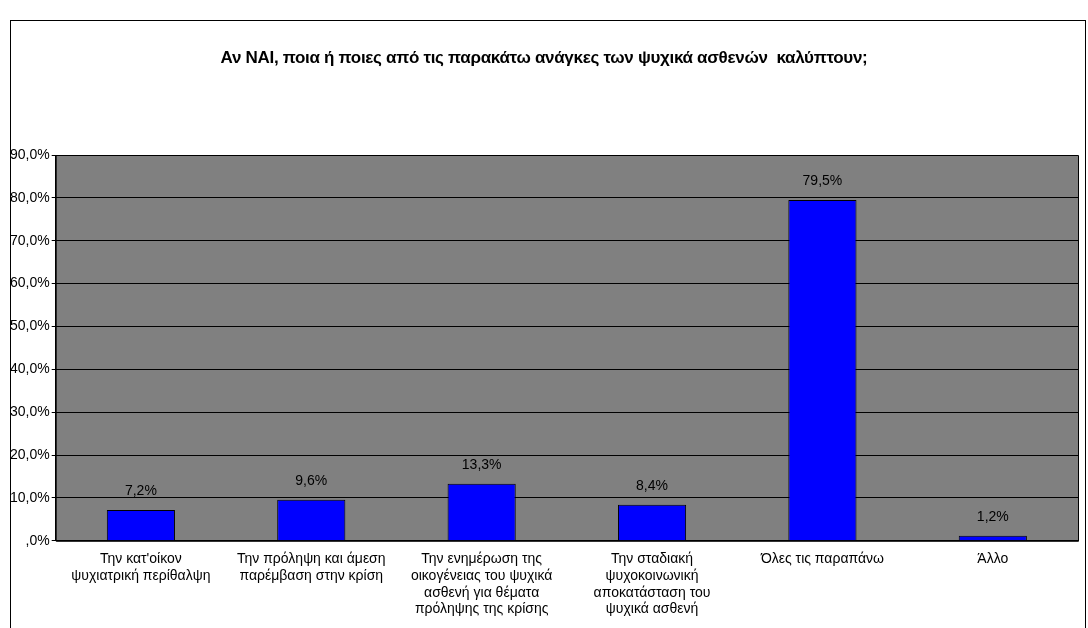 The width and height of the screenshot is (1088, 628). I want to click on data-label: 9,6%, so click(311, 479).